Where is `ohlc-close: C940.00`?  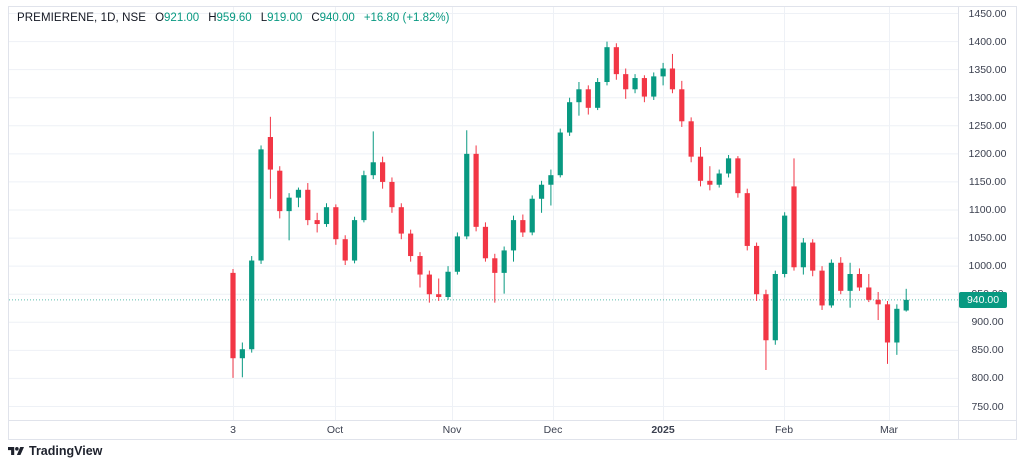
ohlc-close: C940.00 is located at coordinates (333, 18).